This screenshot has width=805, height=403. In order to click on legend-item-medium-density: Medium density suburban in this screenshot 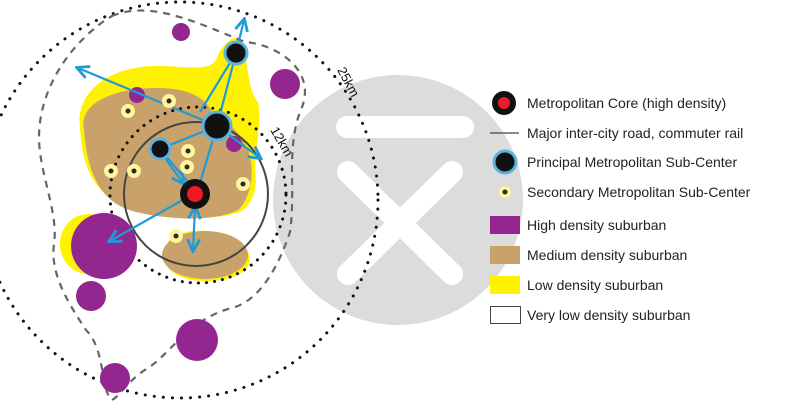, I will do `click(588, 255)`.